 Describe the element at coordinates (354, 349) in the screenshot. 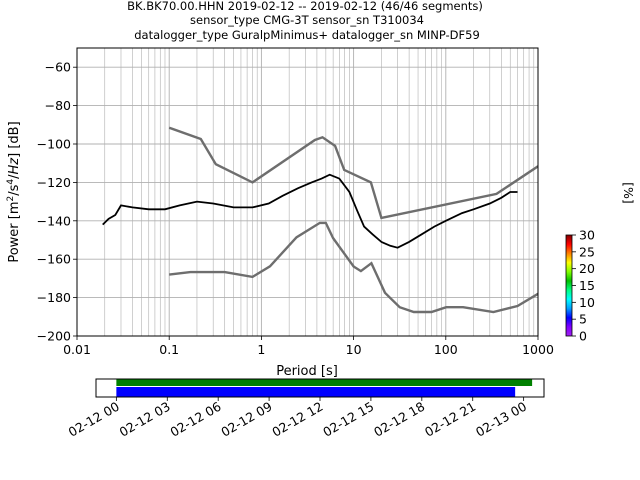

I see `x-tick-label: 10` at that location.